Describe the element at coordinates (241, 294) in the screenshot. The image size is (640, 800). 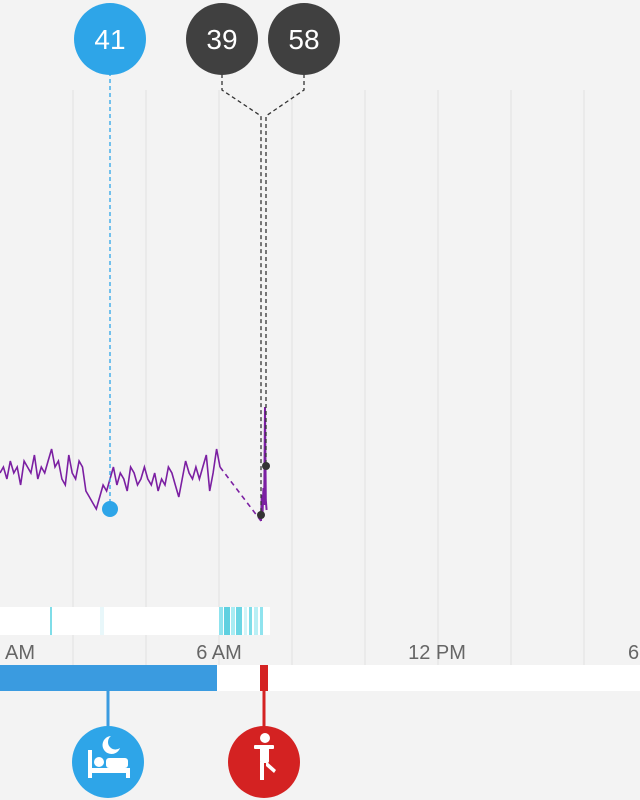
I see `marker-39-leader` at that location.